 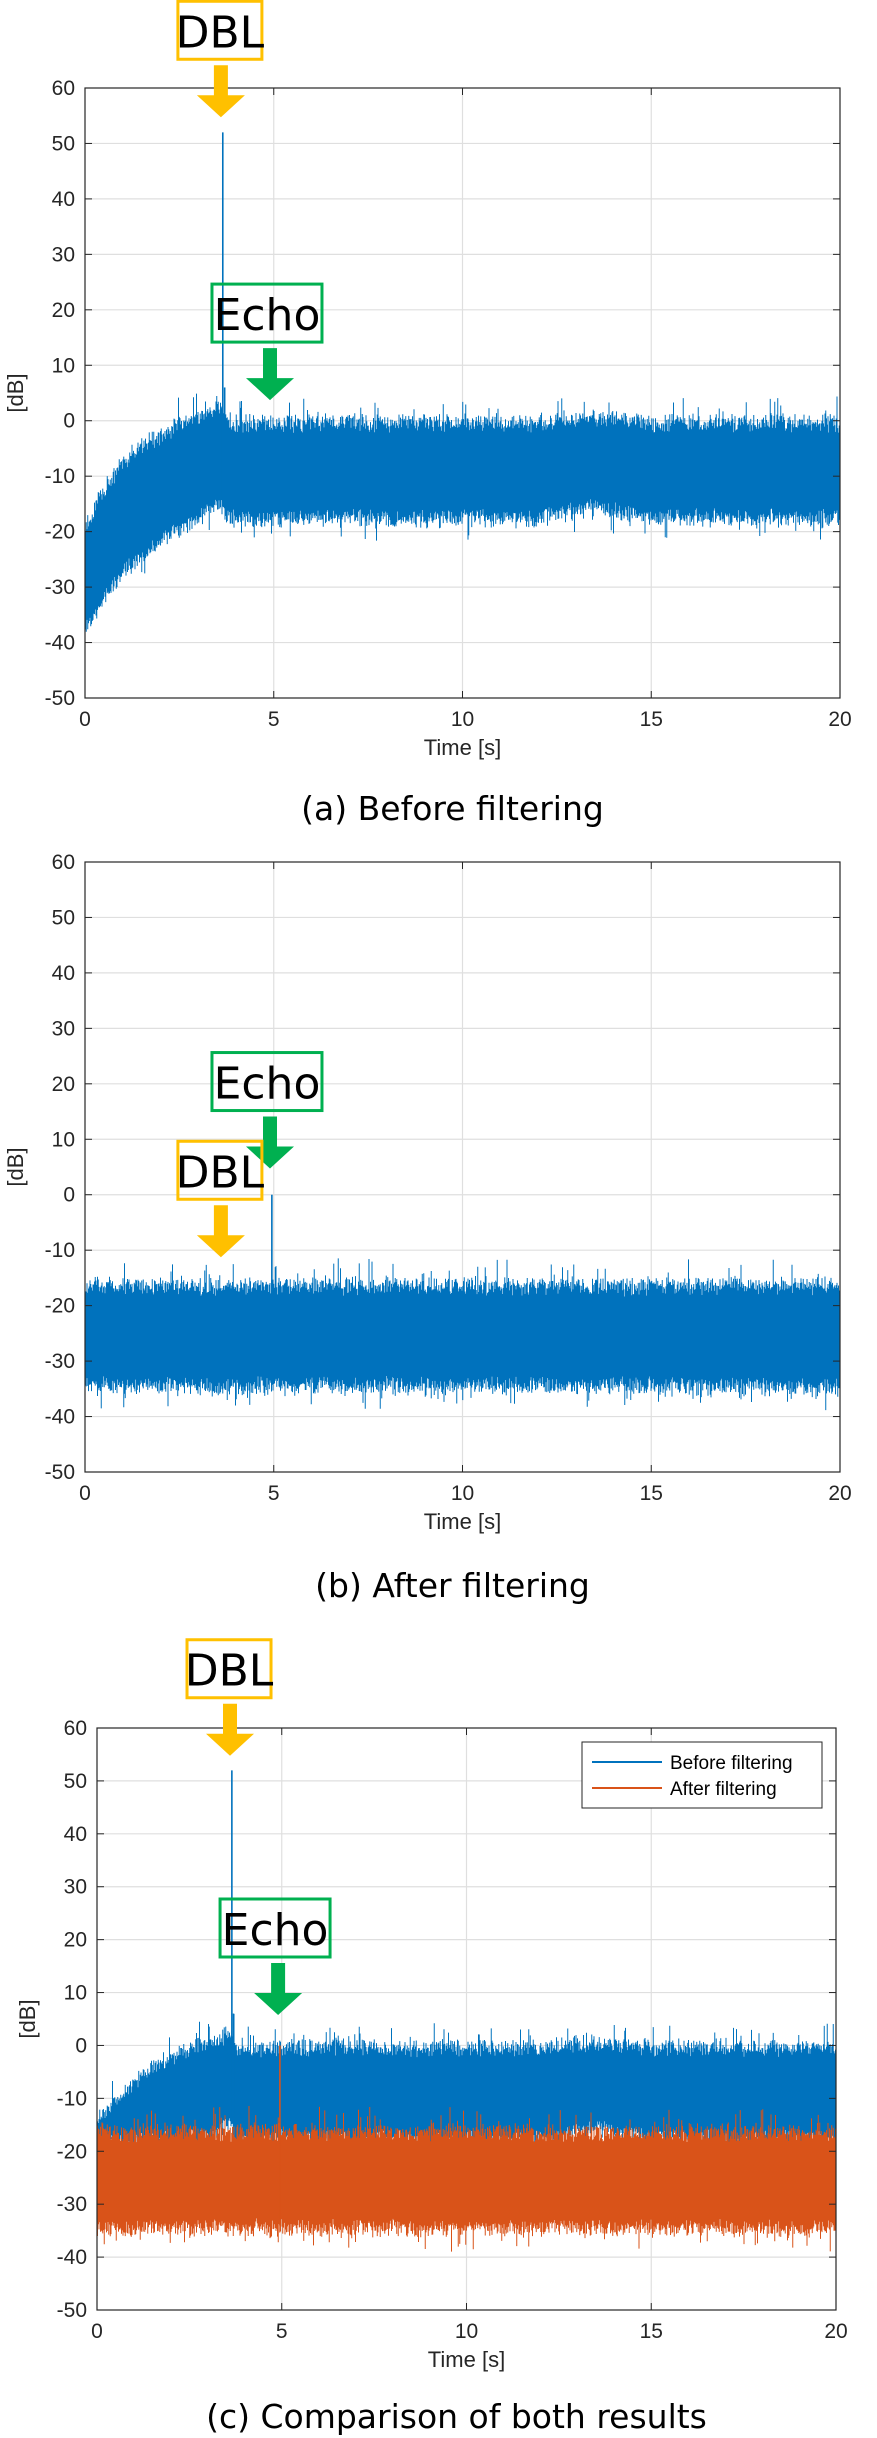 What do you see at coordinates (723, 1789) in the screenshot?
I see `legend-entry: After filtering` at bounding box center [723, 1789].